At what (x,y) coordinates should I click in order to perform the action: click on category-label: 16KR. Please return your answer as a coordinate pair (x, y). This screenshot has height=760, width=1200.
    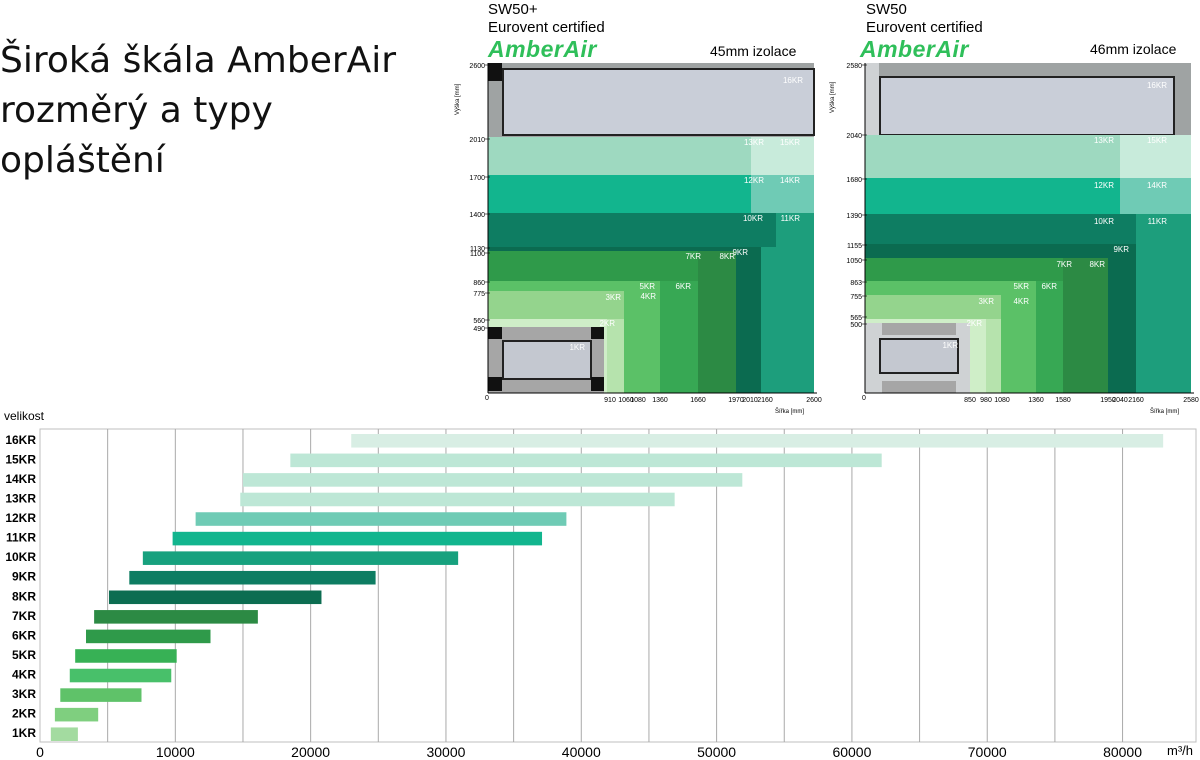
    Looking at the image, I should click on (20, 440).